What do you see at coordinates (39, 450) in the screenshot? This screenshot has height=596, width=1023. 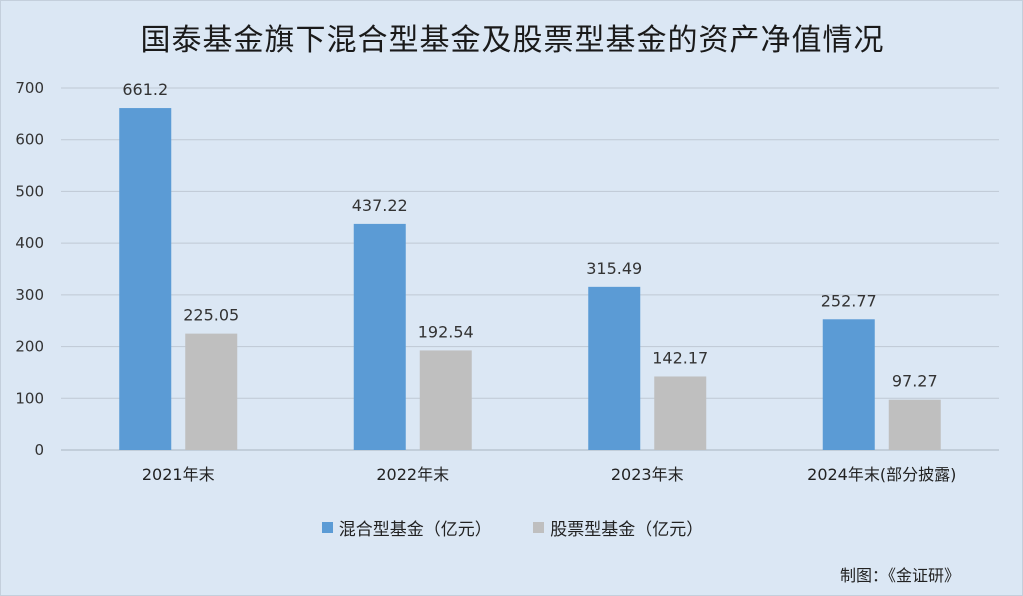 I see `y-tick-label: 0` at bounding box center [39, 450].